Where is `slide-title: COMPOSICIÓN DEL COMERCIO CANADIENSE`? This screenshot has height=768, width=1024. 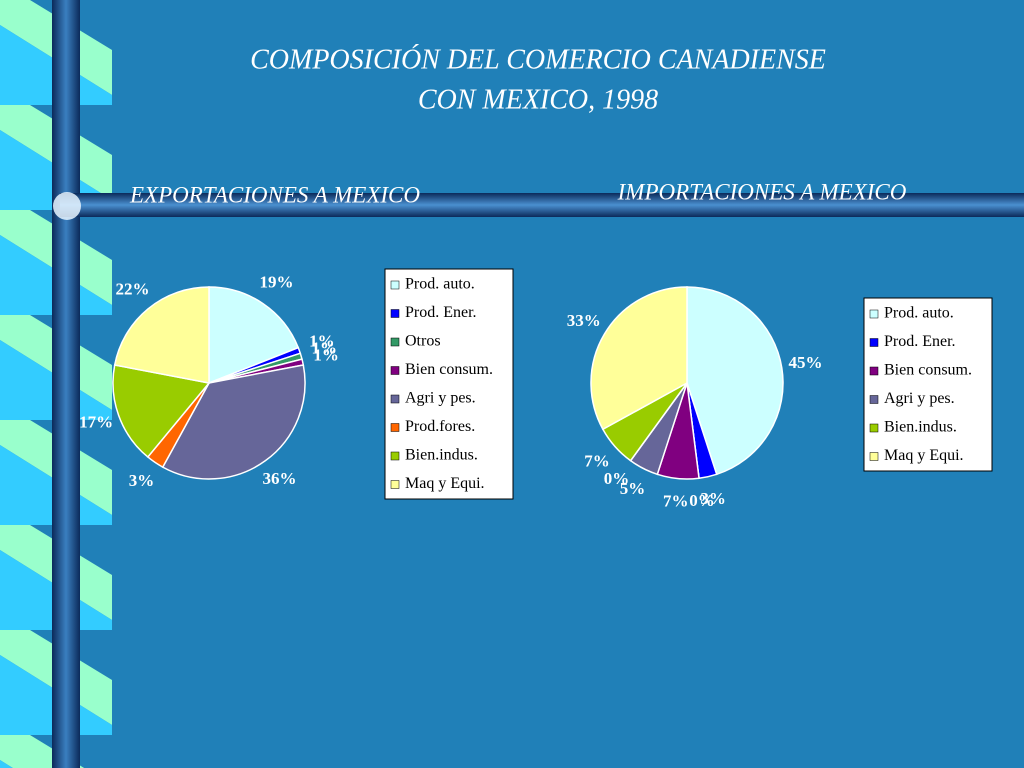
slide-title: COMPOSICIÓN DEL COMERCIO CANADIENSE is located at coordinates (538, 59).